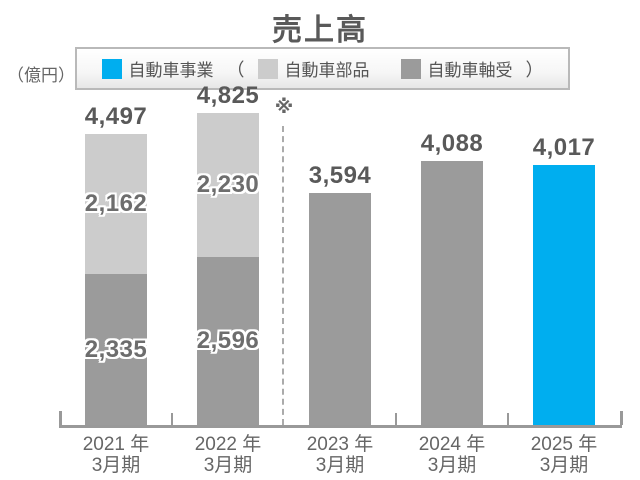 The height and width of the screenshot is (480, 640). I want to click on x-category-label: 2024 年 3月期, so click(452, 455).